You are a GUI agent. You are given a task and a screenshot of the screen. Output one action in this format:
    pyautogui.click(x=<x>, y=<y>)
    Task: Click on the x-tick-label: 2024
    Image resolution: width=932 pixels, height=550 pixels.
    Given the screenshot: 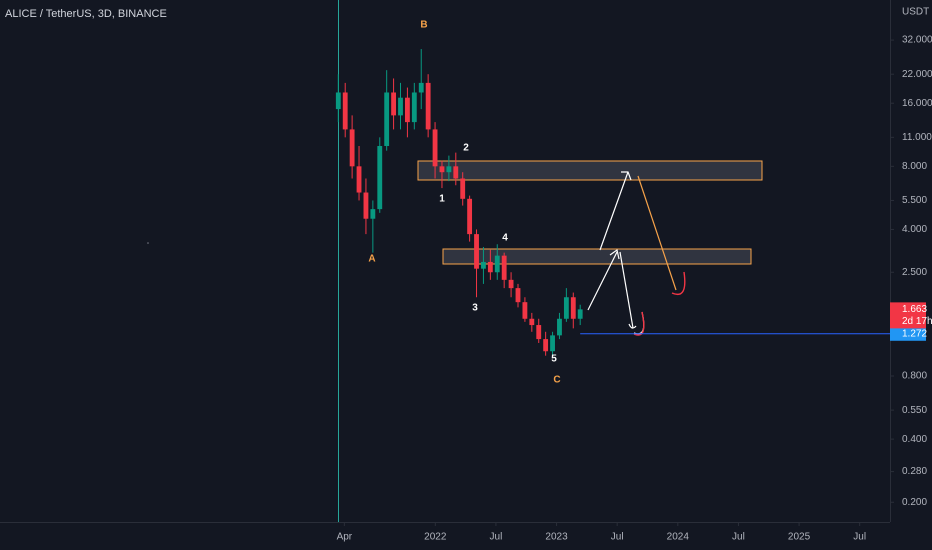 What is the action you would take?
    pyautogui.click(x=678, y=537)
    